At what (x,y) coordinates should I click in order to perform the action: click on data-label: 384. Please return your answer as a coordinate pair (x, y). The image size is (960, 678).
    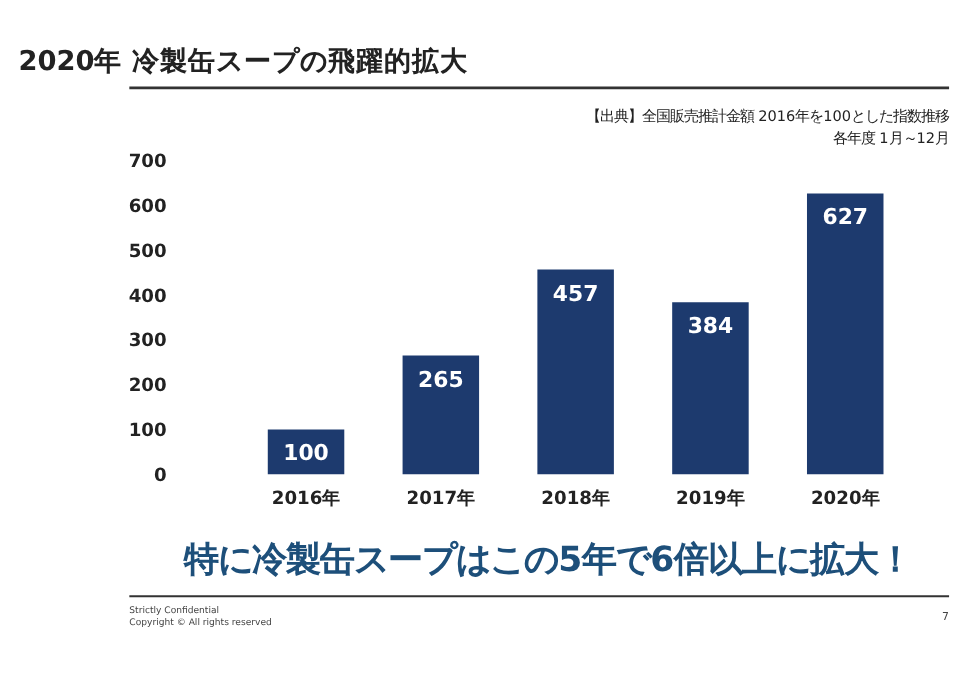
    Looking at the image, I should click on (711, 326).